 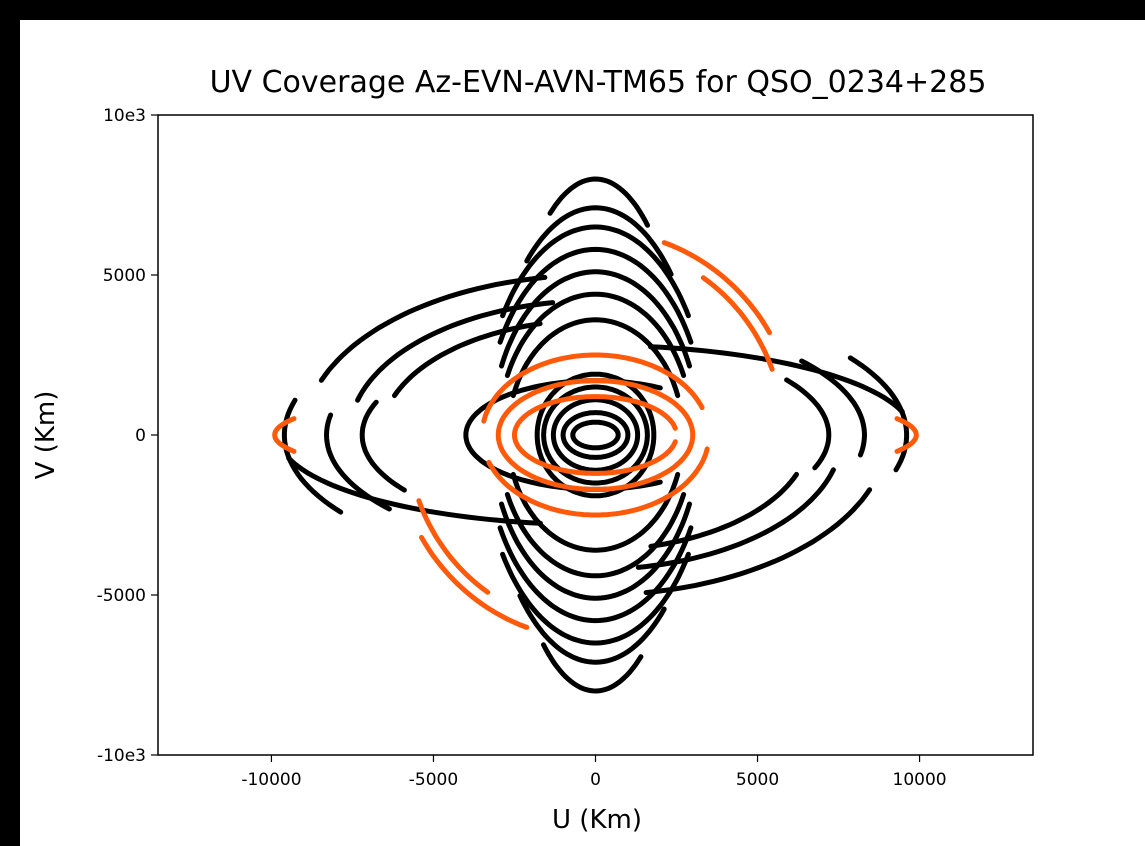 I want to click on y-axis-ticks: -10e3 -5000 0 5000 10e3, so click(x=127, y=436).